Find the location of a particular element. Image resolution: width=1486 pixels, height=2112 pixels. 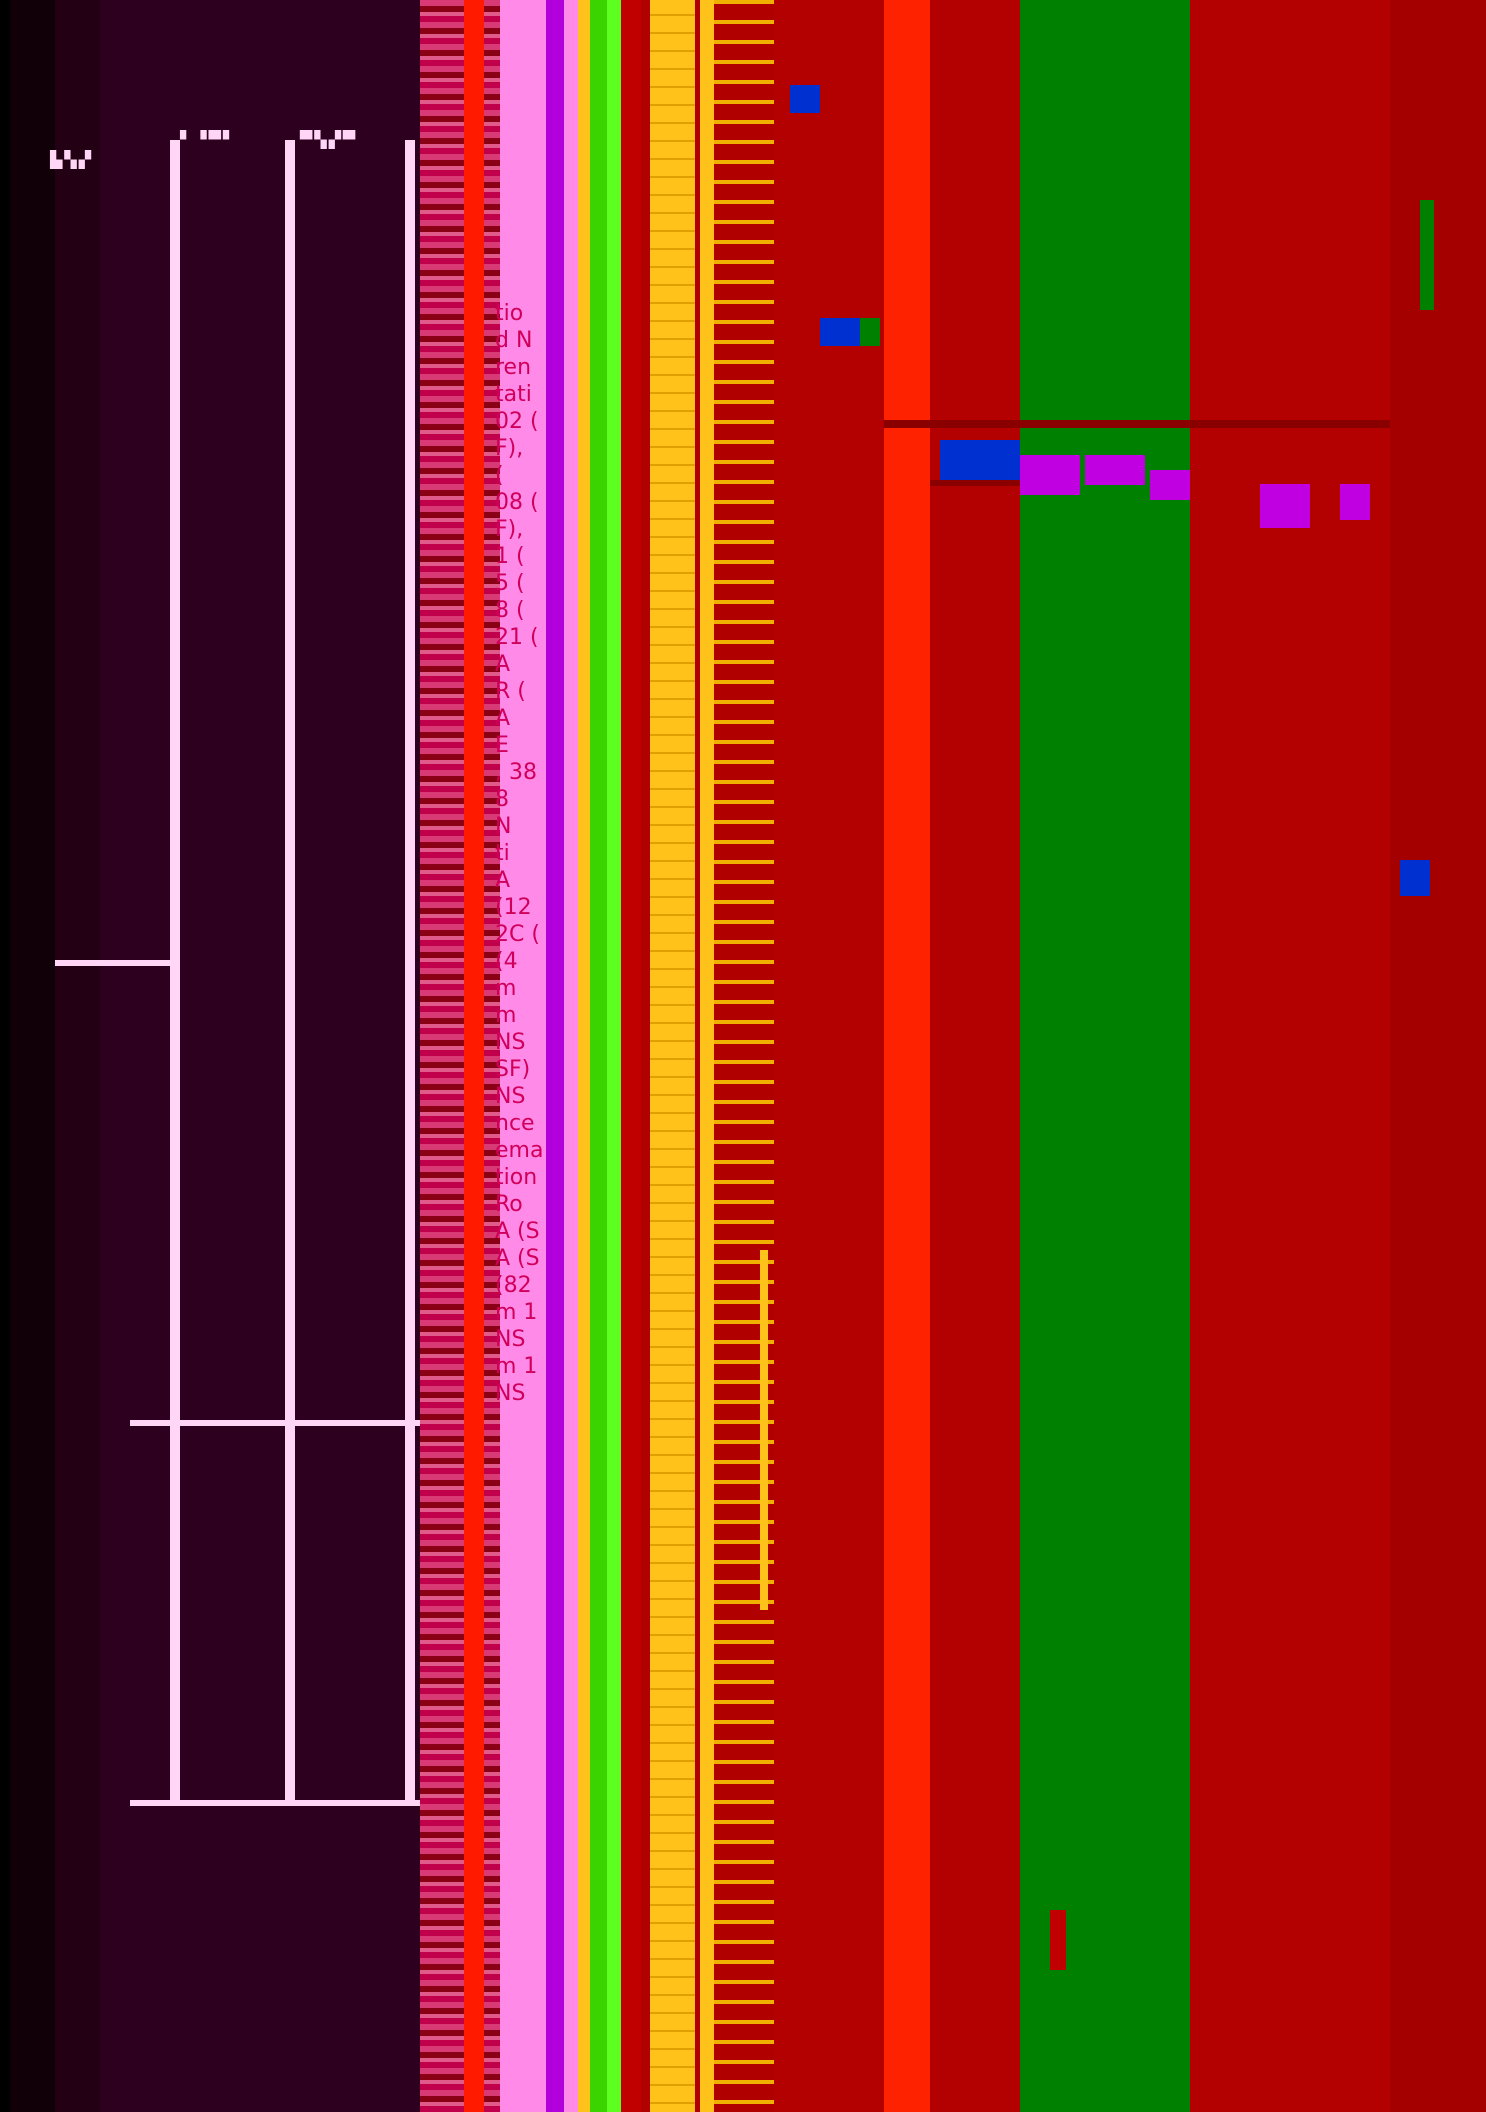

glitched-fragment: tati is located at coordinates (513, 394).